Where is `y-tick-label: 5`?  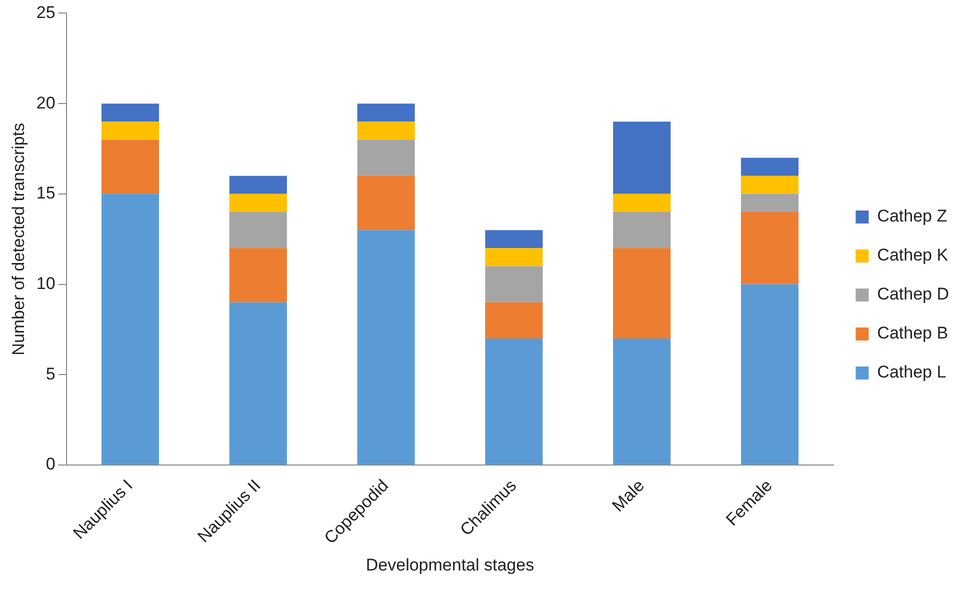 y-tick-label: 5 is located at coordinates (51, 374).